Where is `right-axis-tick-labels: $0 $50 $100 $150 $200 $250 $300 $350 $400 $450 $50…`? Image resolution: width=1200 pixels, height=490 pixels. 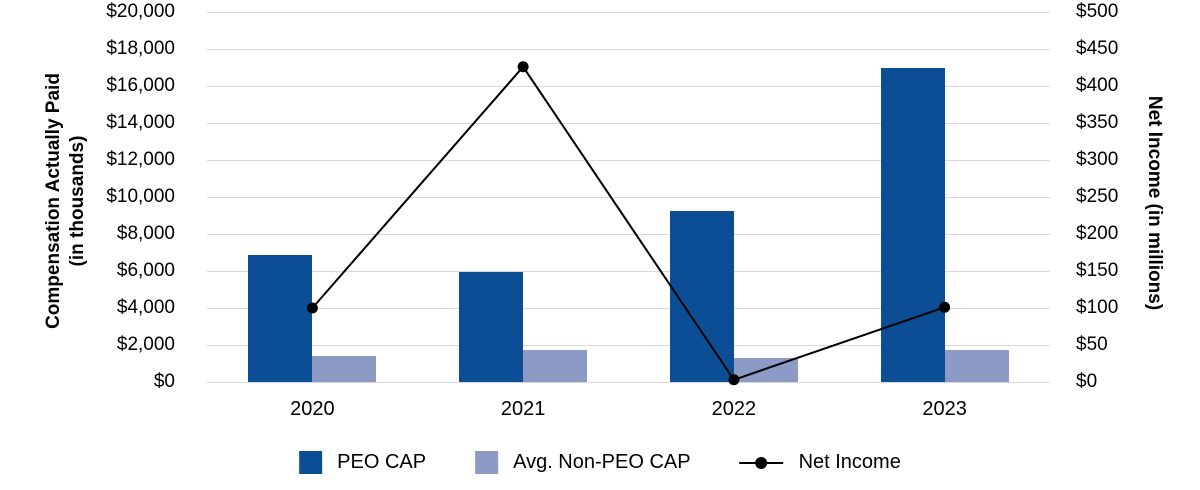 right-axis-tick-labels: $0 $50 $100 $150 $200 $250 $300 $350 $400 $450 $50… is located at coordinates (1136, 196).